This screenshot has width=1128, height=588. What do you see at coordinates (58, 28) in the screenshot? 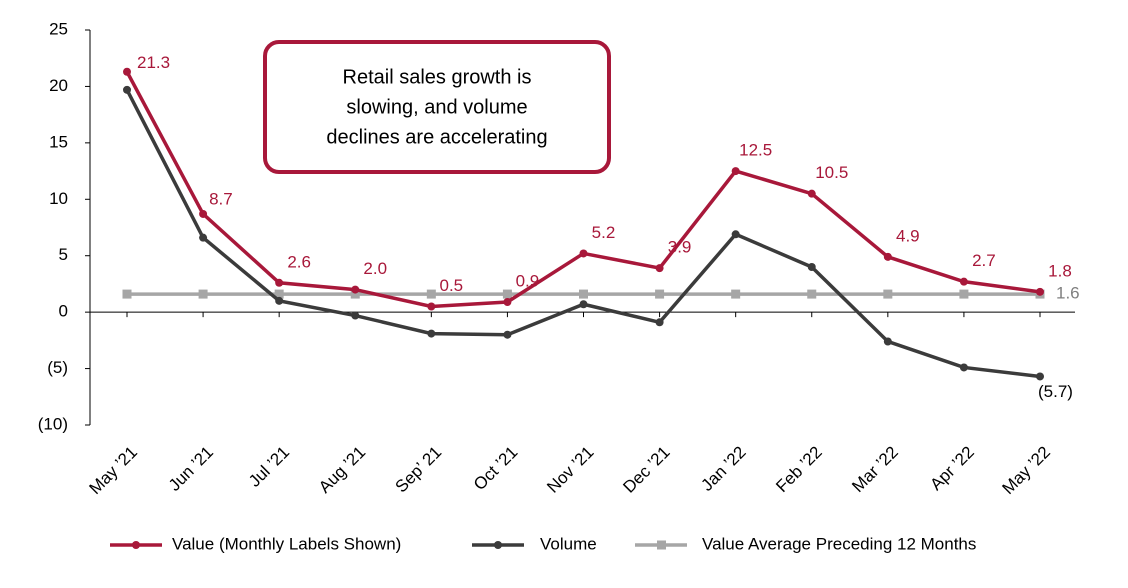
I see `y-tick-label: 25` at bounding box center [58, 28].